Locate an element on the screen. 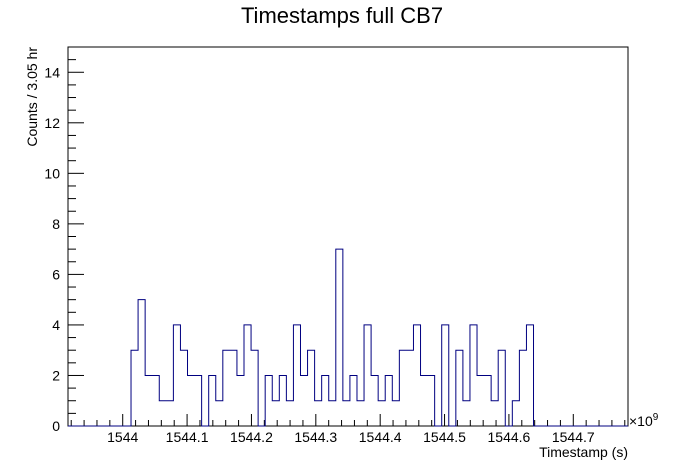 Image resolution: width=698 pixels, height=473 pixels. y-tick-label: 6 is located at coordinates (56, 274).